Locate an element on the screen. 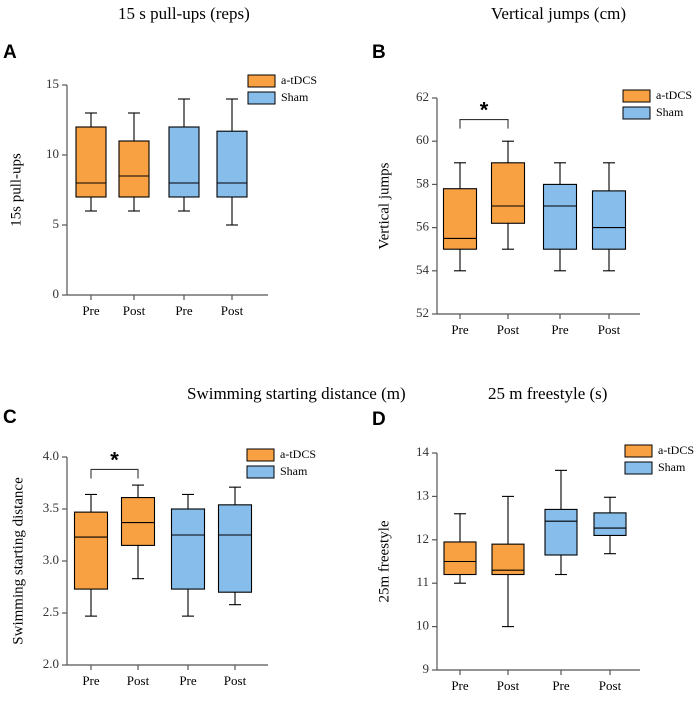 This screenshot has width=699, height=726. panel-letter: D is located at coordinates (379, 419).